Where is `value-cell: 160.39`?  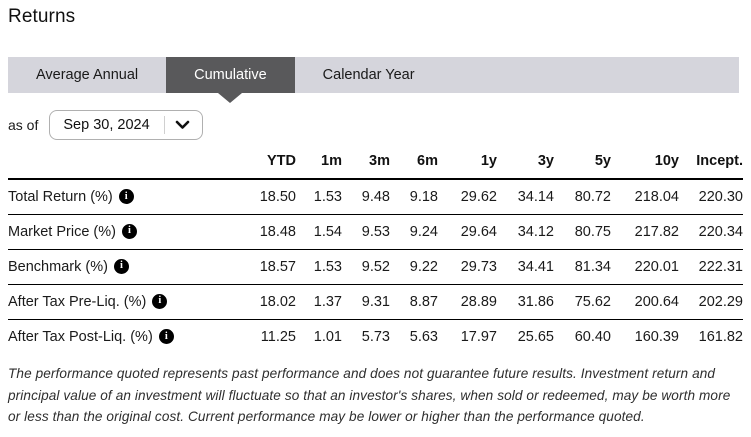 value-cell: 160.39 is located at coordinates (656, 336).